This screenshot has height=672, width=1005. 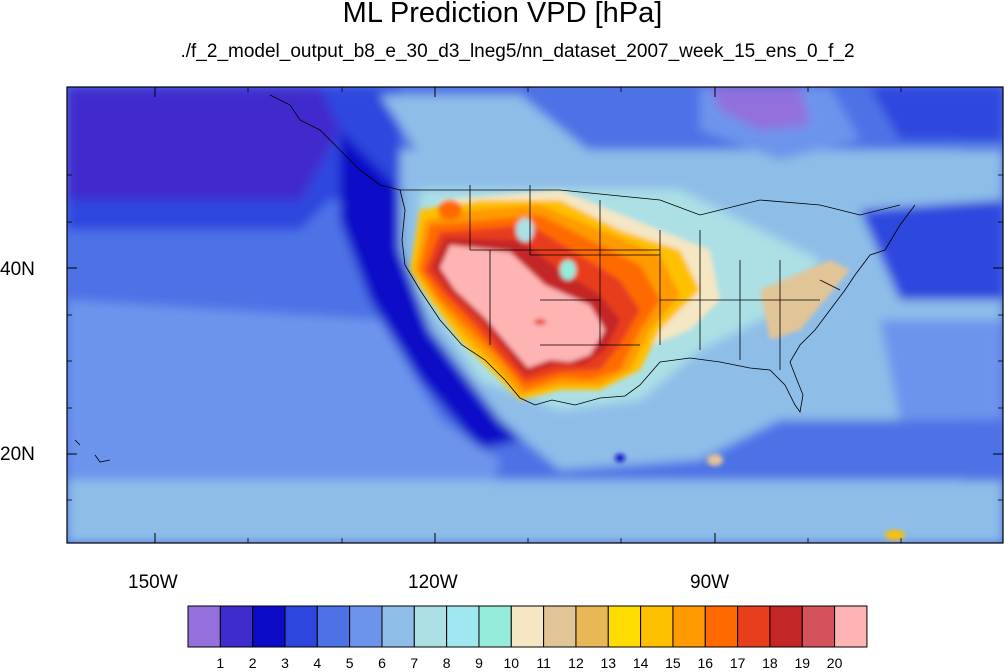 I want to click on colorbar-label: 4, so click(x=317, y=663).